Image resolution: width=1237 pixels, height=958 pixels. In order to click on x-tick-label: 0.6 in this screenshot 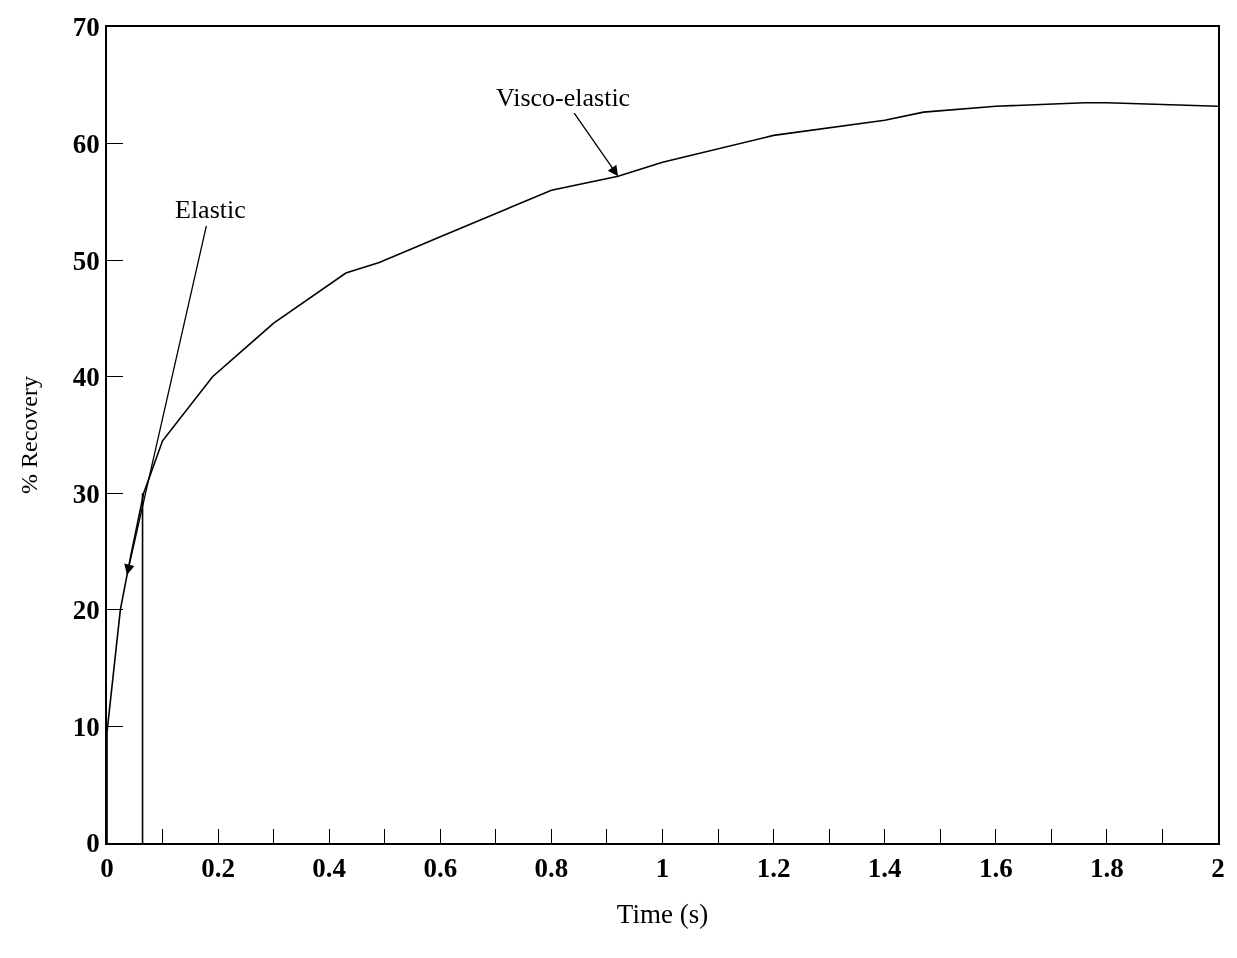, I will do `click(440, 868)`.